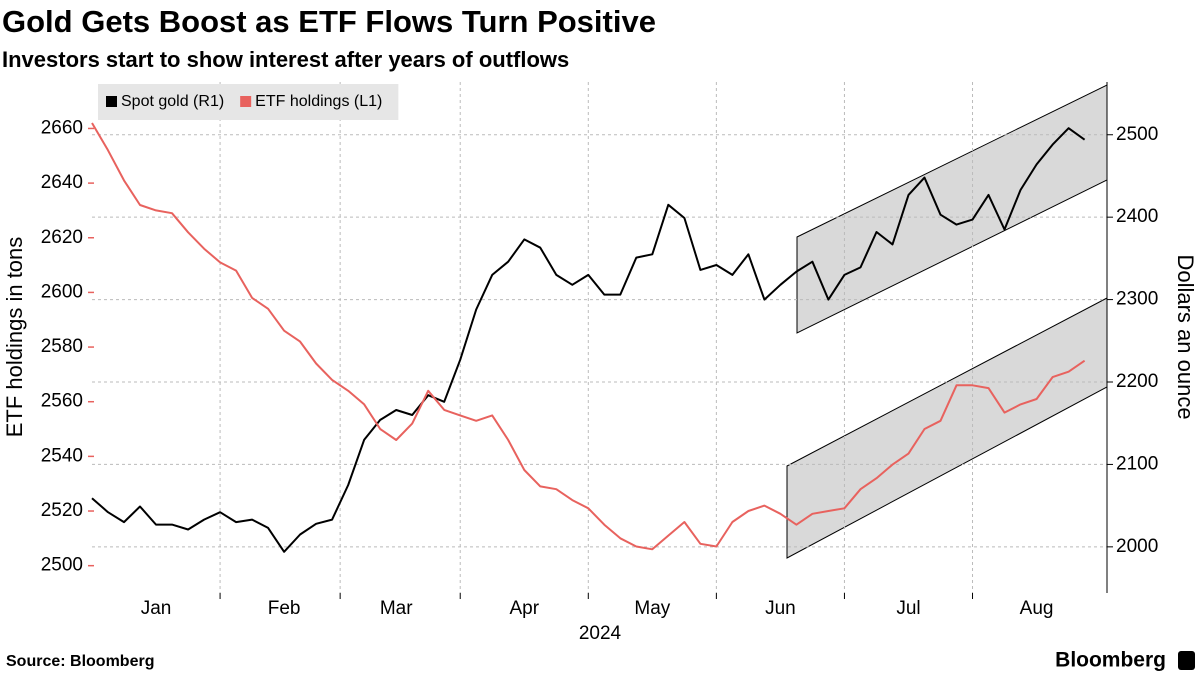  Describe the element at coordinates (62, 401) in the screenshot. I see `y-tick-label: 2560` at that location.